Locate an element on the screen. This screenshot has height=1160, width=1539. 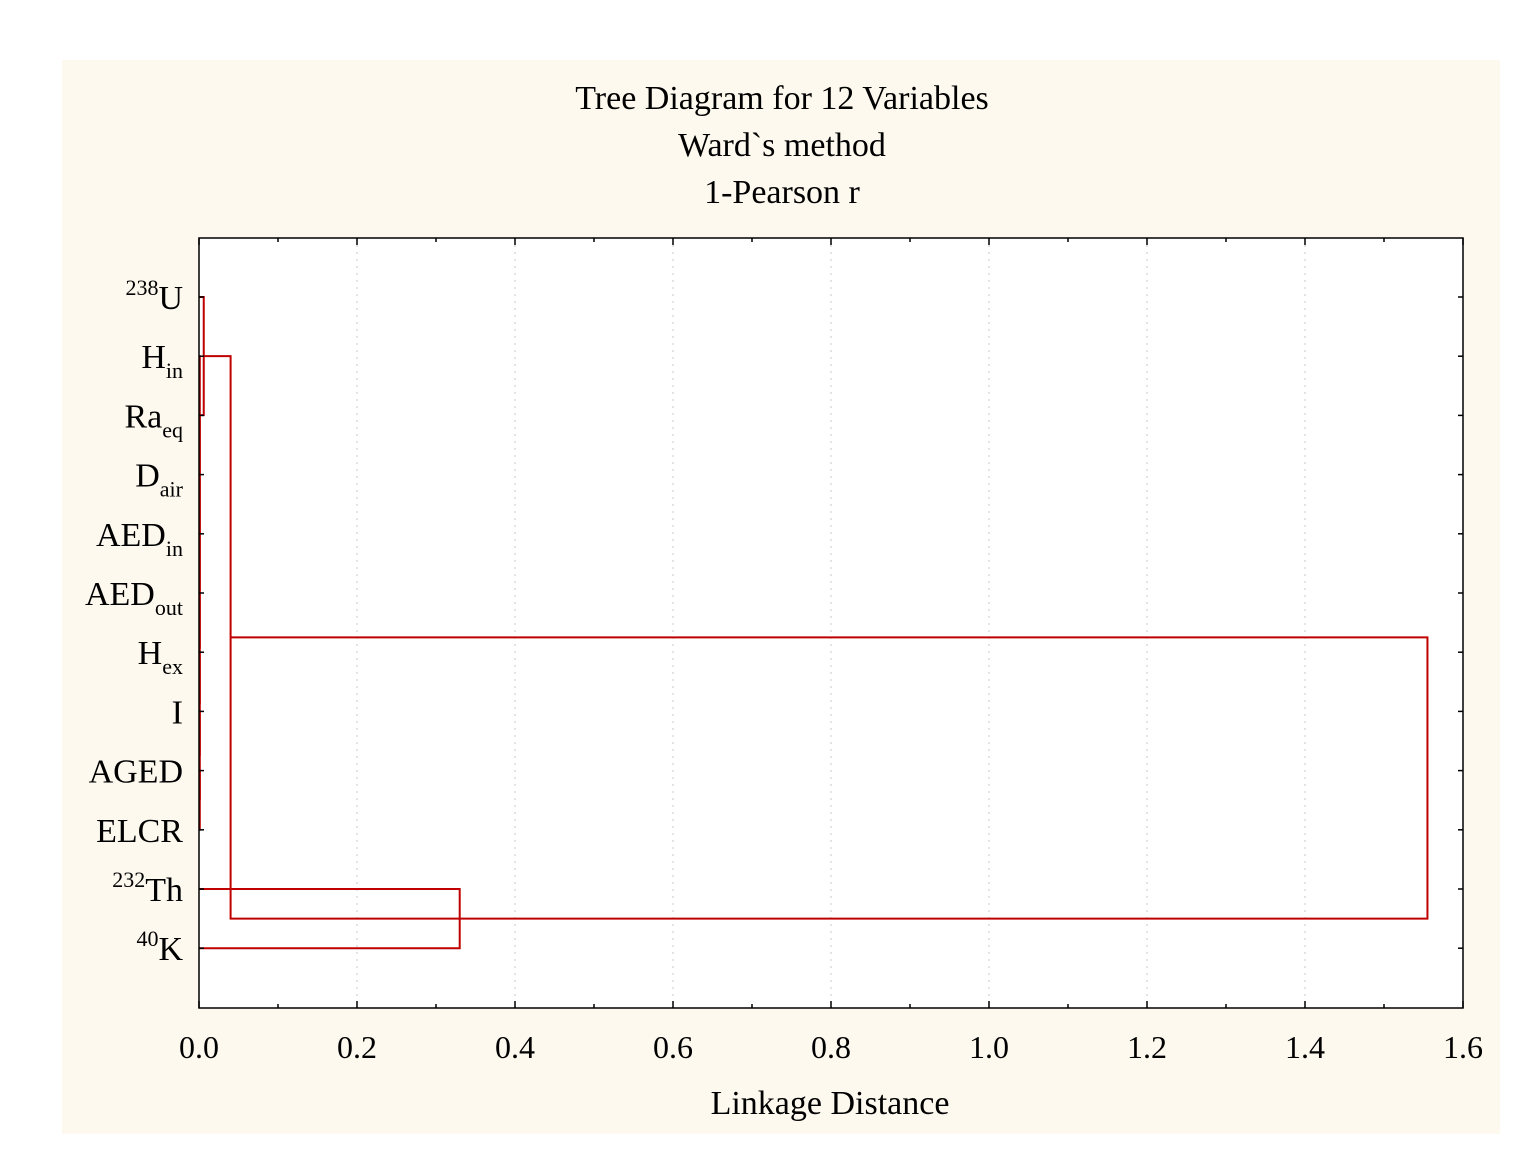
leaf-label-superscript: 232 is located at coordinates (128, 879).